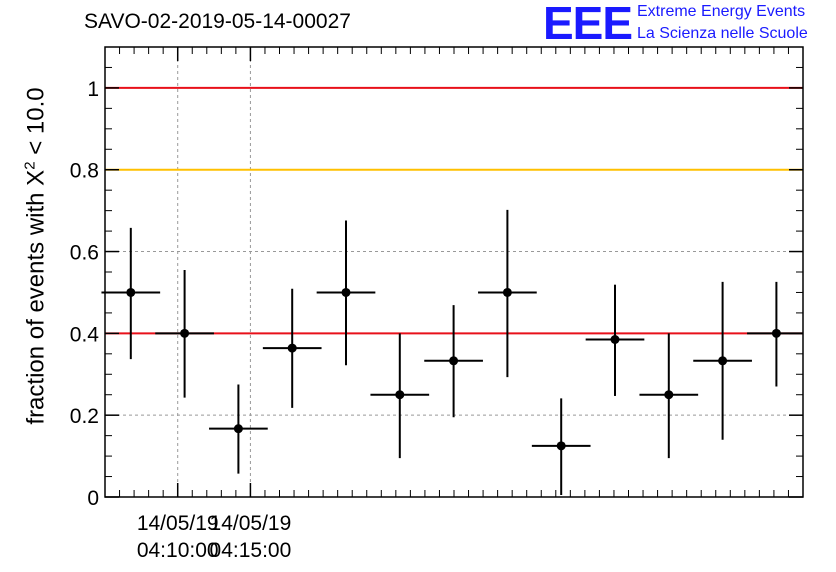 The image size is (836, 572). I want to click on x-tick-label-time: 04:15:00, so click(251, 550).